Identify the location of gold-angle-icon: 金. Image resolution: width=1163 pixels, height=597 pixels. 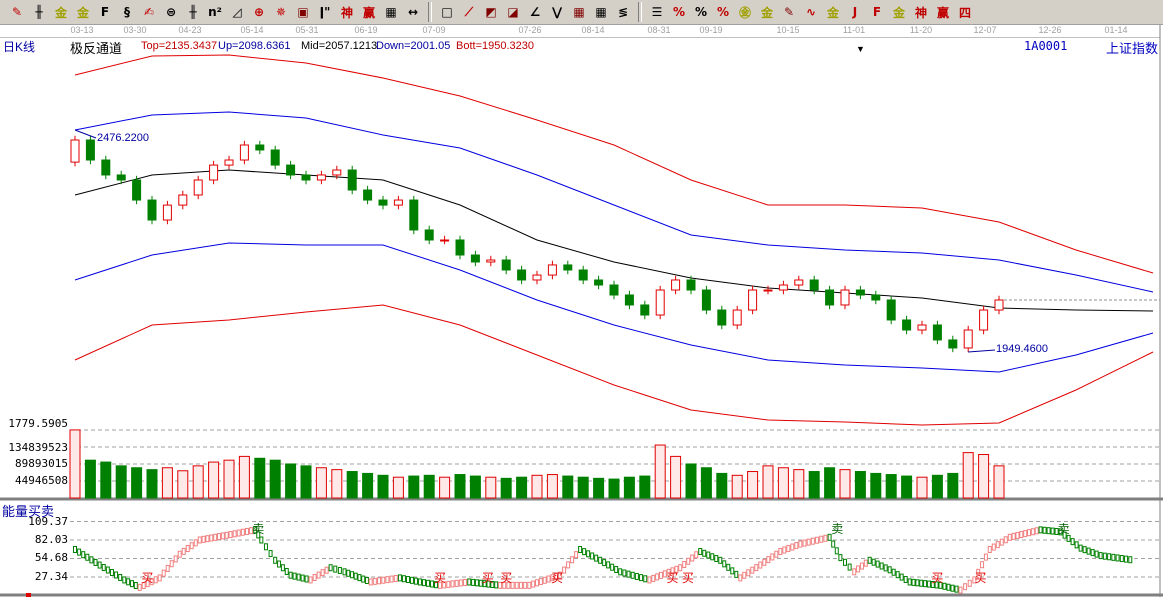
(898, 12).